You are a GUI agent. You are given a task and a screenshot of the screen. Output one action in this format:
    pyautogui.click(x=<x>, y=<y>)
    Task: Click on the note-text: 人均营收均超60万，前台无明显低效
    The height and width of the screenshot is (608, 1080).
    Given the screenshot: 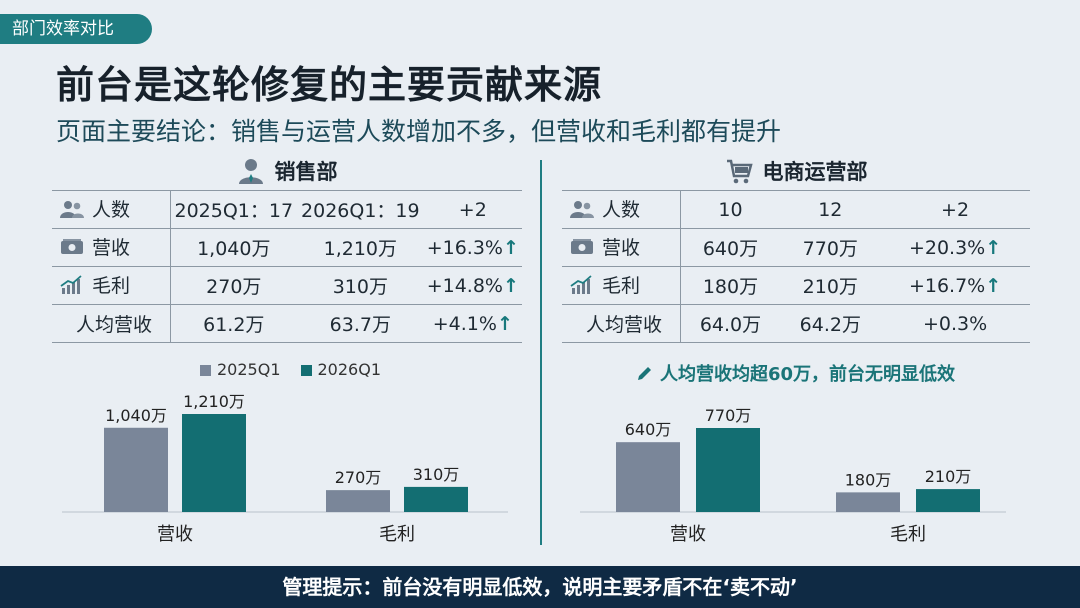 What is the action you would take?
    pyautogui.click(x=808, y=374)
    